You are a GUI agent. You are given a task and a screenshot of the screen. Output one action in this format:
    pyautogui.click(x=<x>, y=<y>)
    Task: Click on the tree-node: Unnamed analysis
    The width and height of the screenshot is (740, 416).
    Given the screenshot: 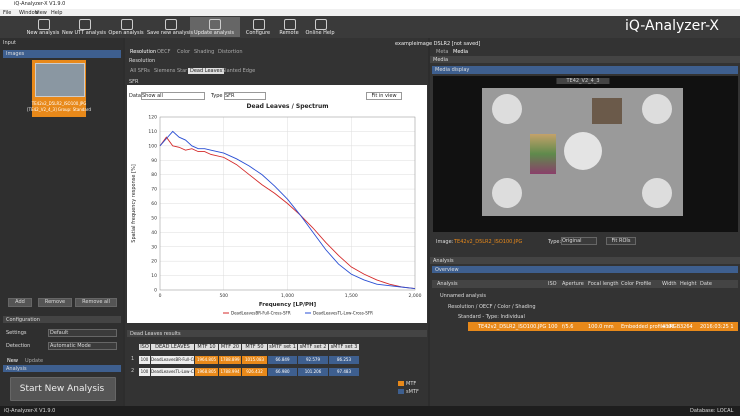 What is the action you would take?
    pyautogui.click(x=463, y=296)
    